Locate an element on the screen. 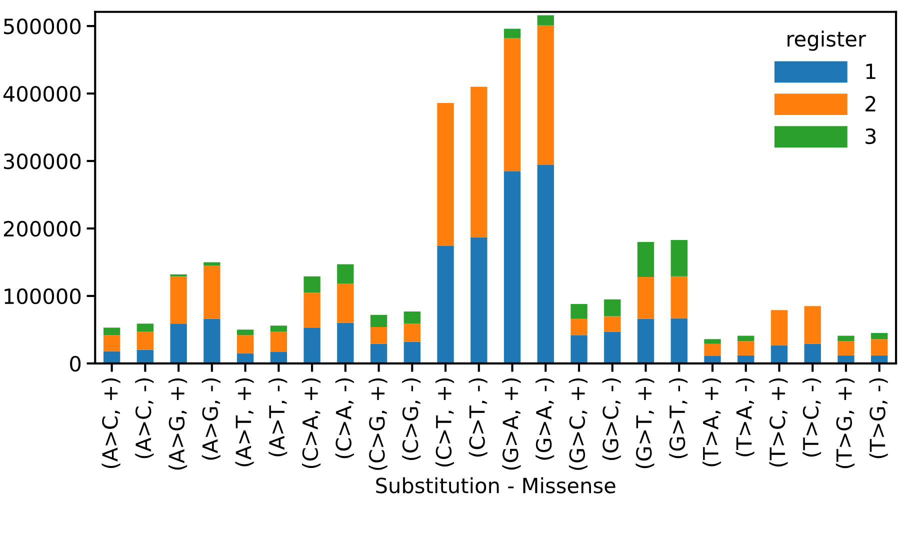  x-tick-label: (A>T, -) is located at coordinates (278, 417).